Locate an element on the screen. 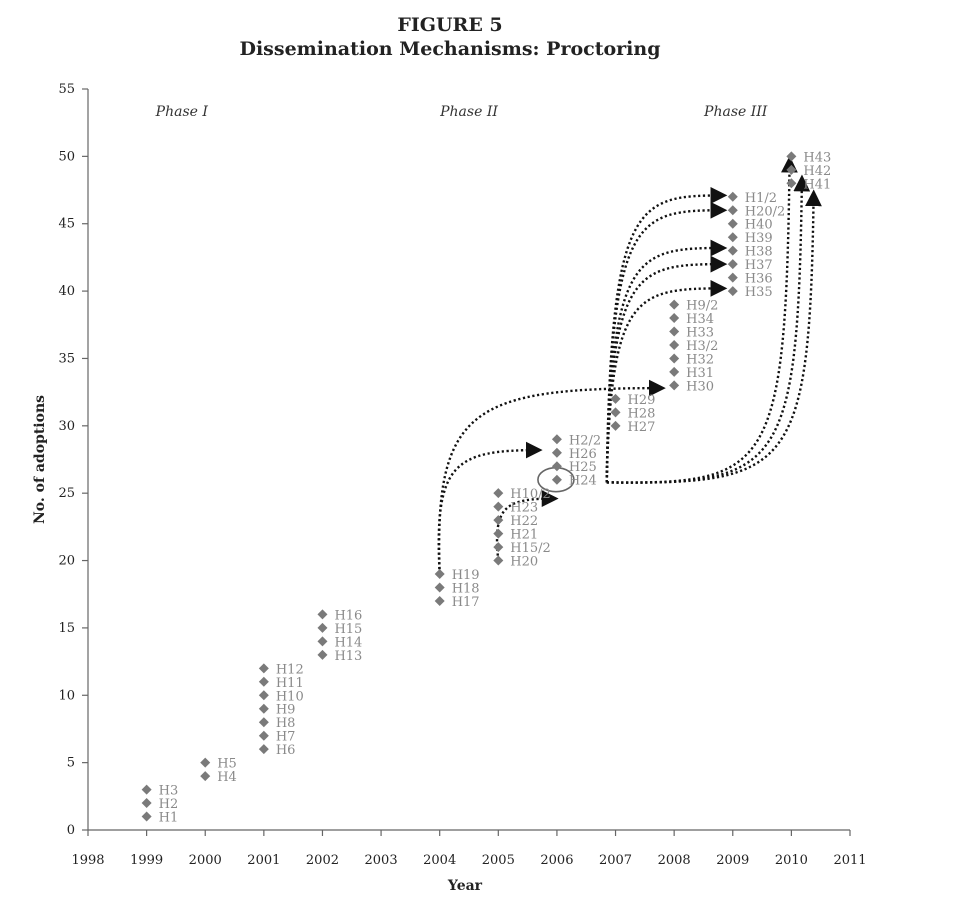  data-label: H7 is located at coordinates (286, 737).